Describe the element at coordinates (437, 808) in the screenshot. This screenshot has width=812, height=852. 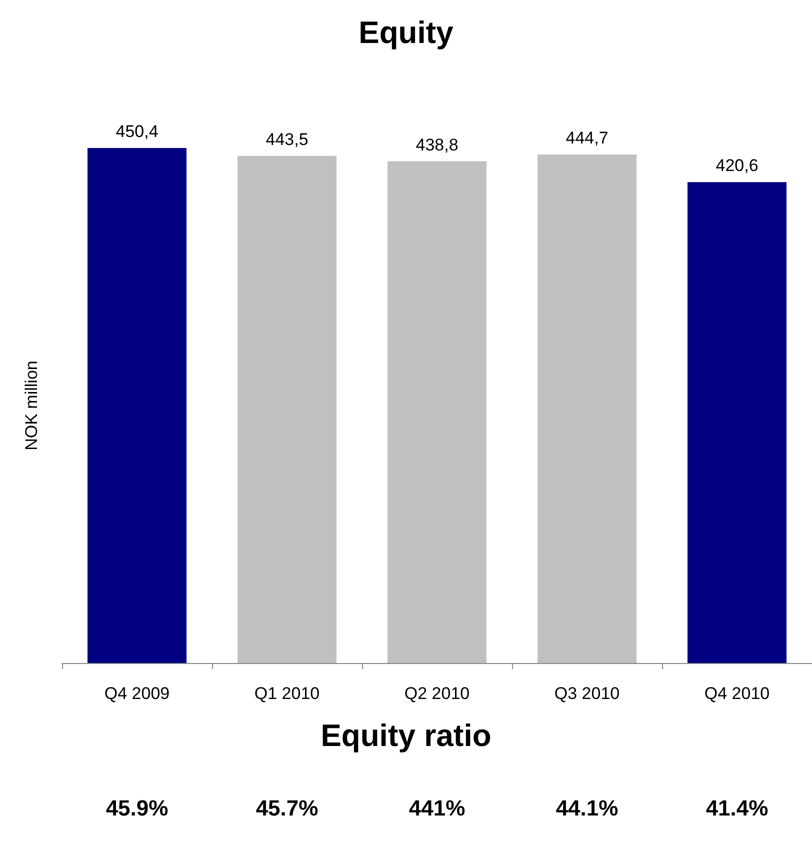
I see `text: 441%` at that location.